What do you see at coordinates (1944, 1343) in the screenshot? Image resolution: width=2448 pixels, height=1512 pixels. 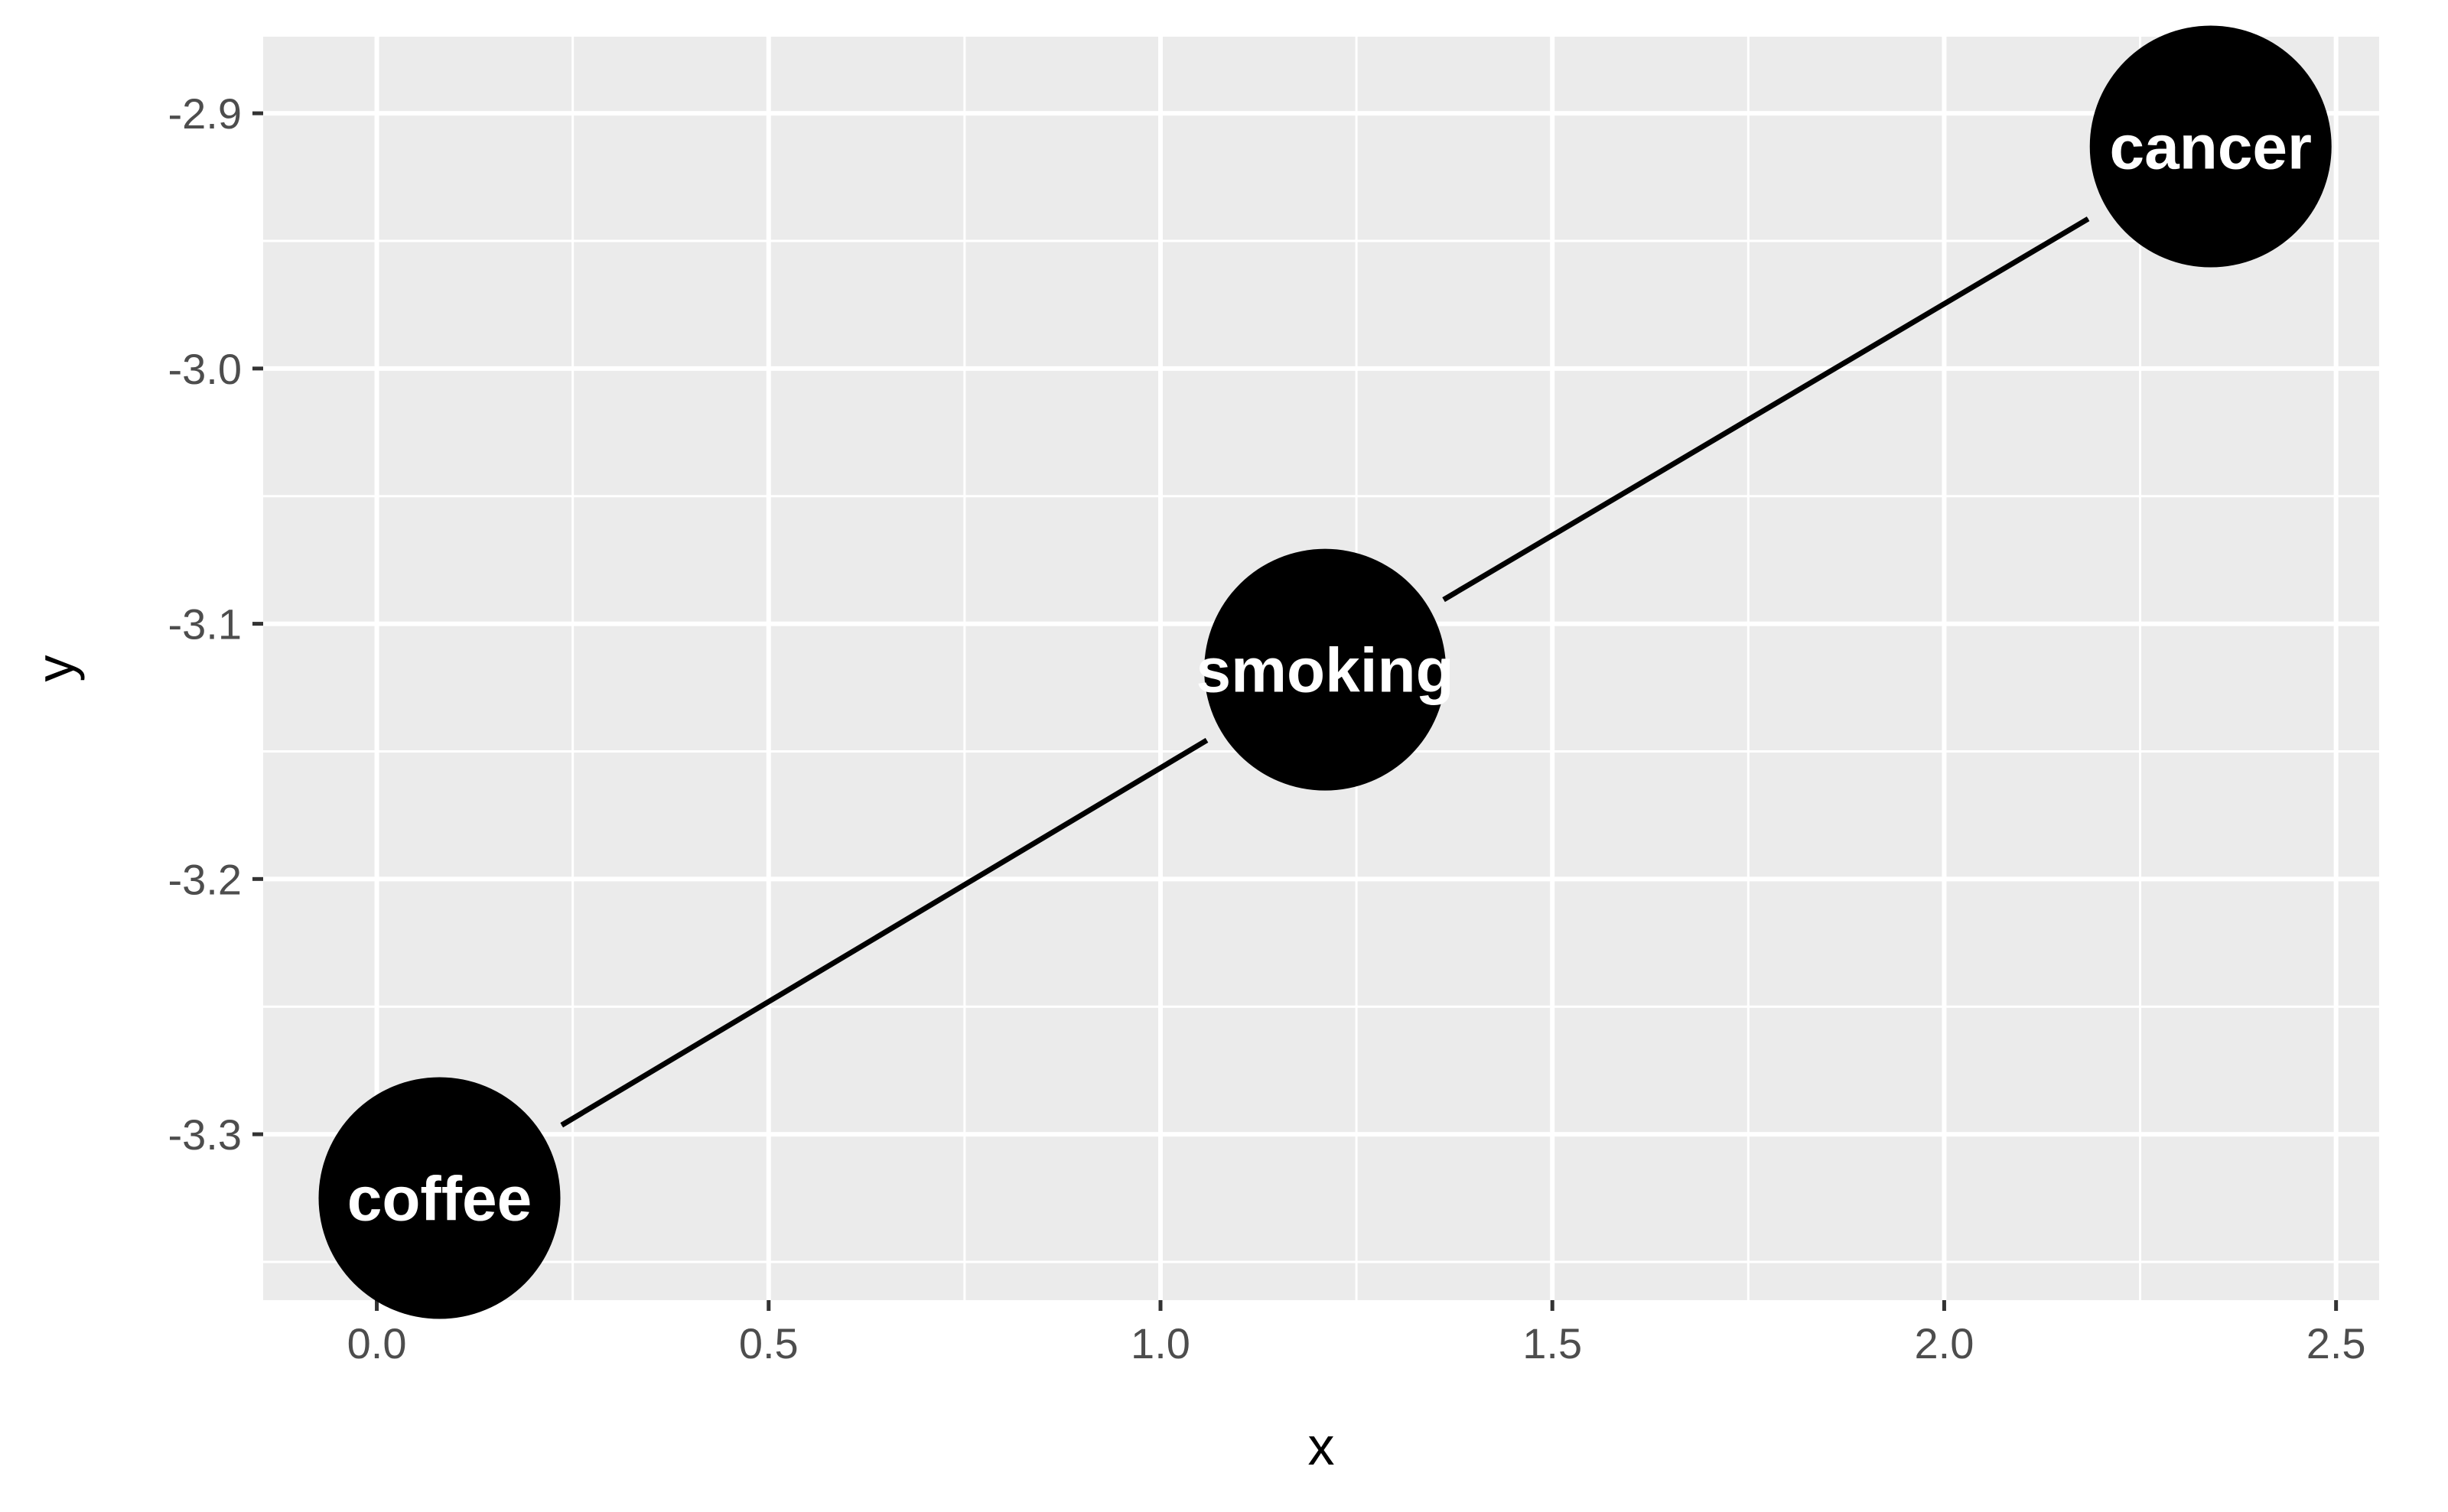 I see `x-tick-label: 2.0` at bounding box center [1944, 1343].